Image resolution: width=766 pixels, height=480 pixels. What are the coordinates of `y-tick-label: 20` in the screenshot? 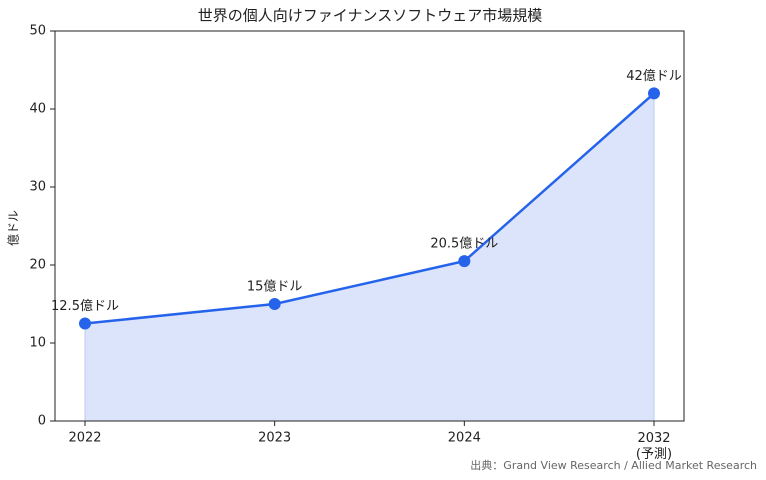 It's located at (37, 265).